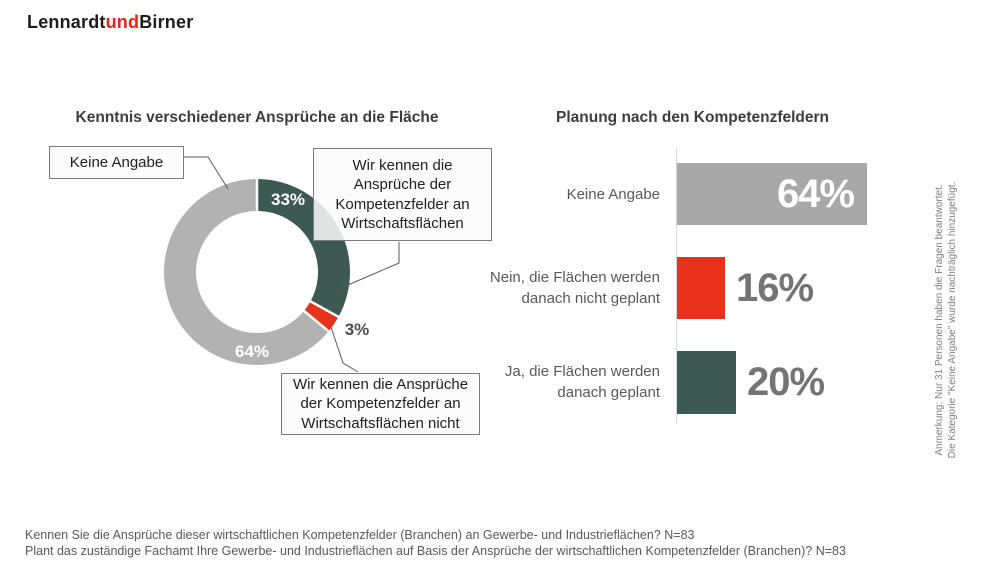 The width and height of the screenshot is (1000, 583). Describe the element at coordinates (582, 382) in the screenshot. I see `bar-category-ja: Ja, die Flächen werden danach geplant` at that location.